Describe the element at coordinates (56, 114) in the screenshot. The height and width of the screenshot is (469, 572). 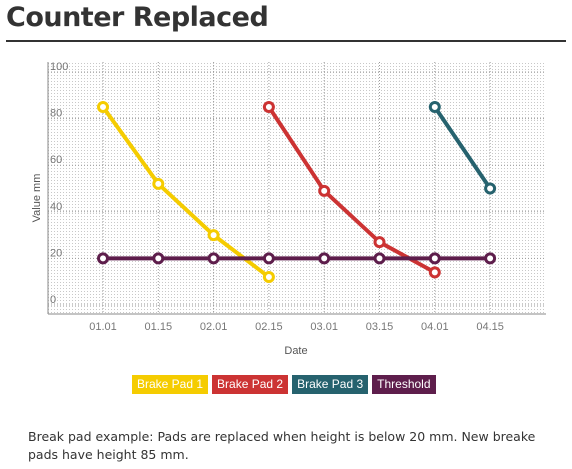
I see `y-tick-label: 80` at that location.